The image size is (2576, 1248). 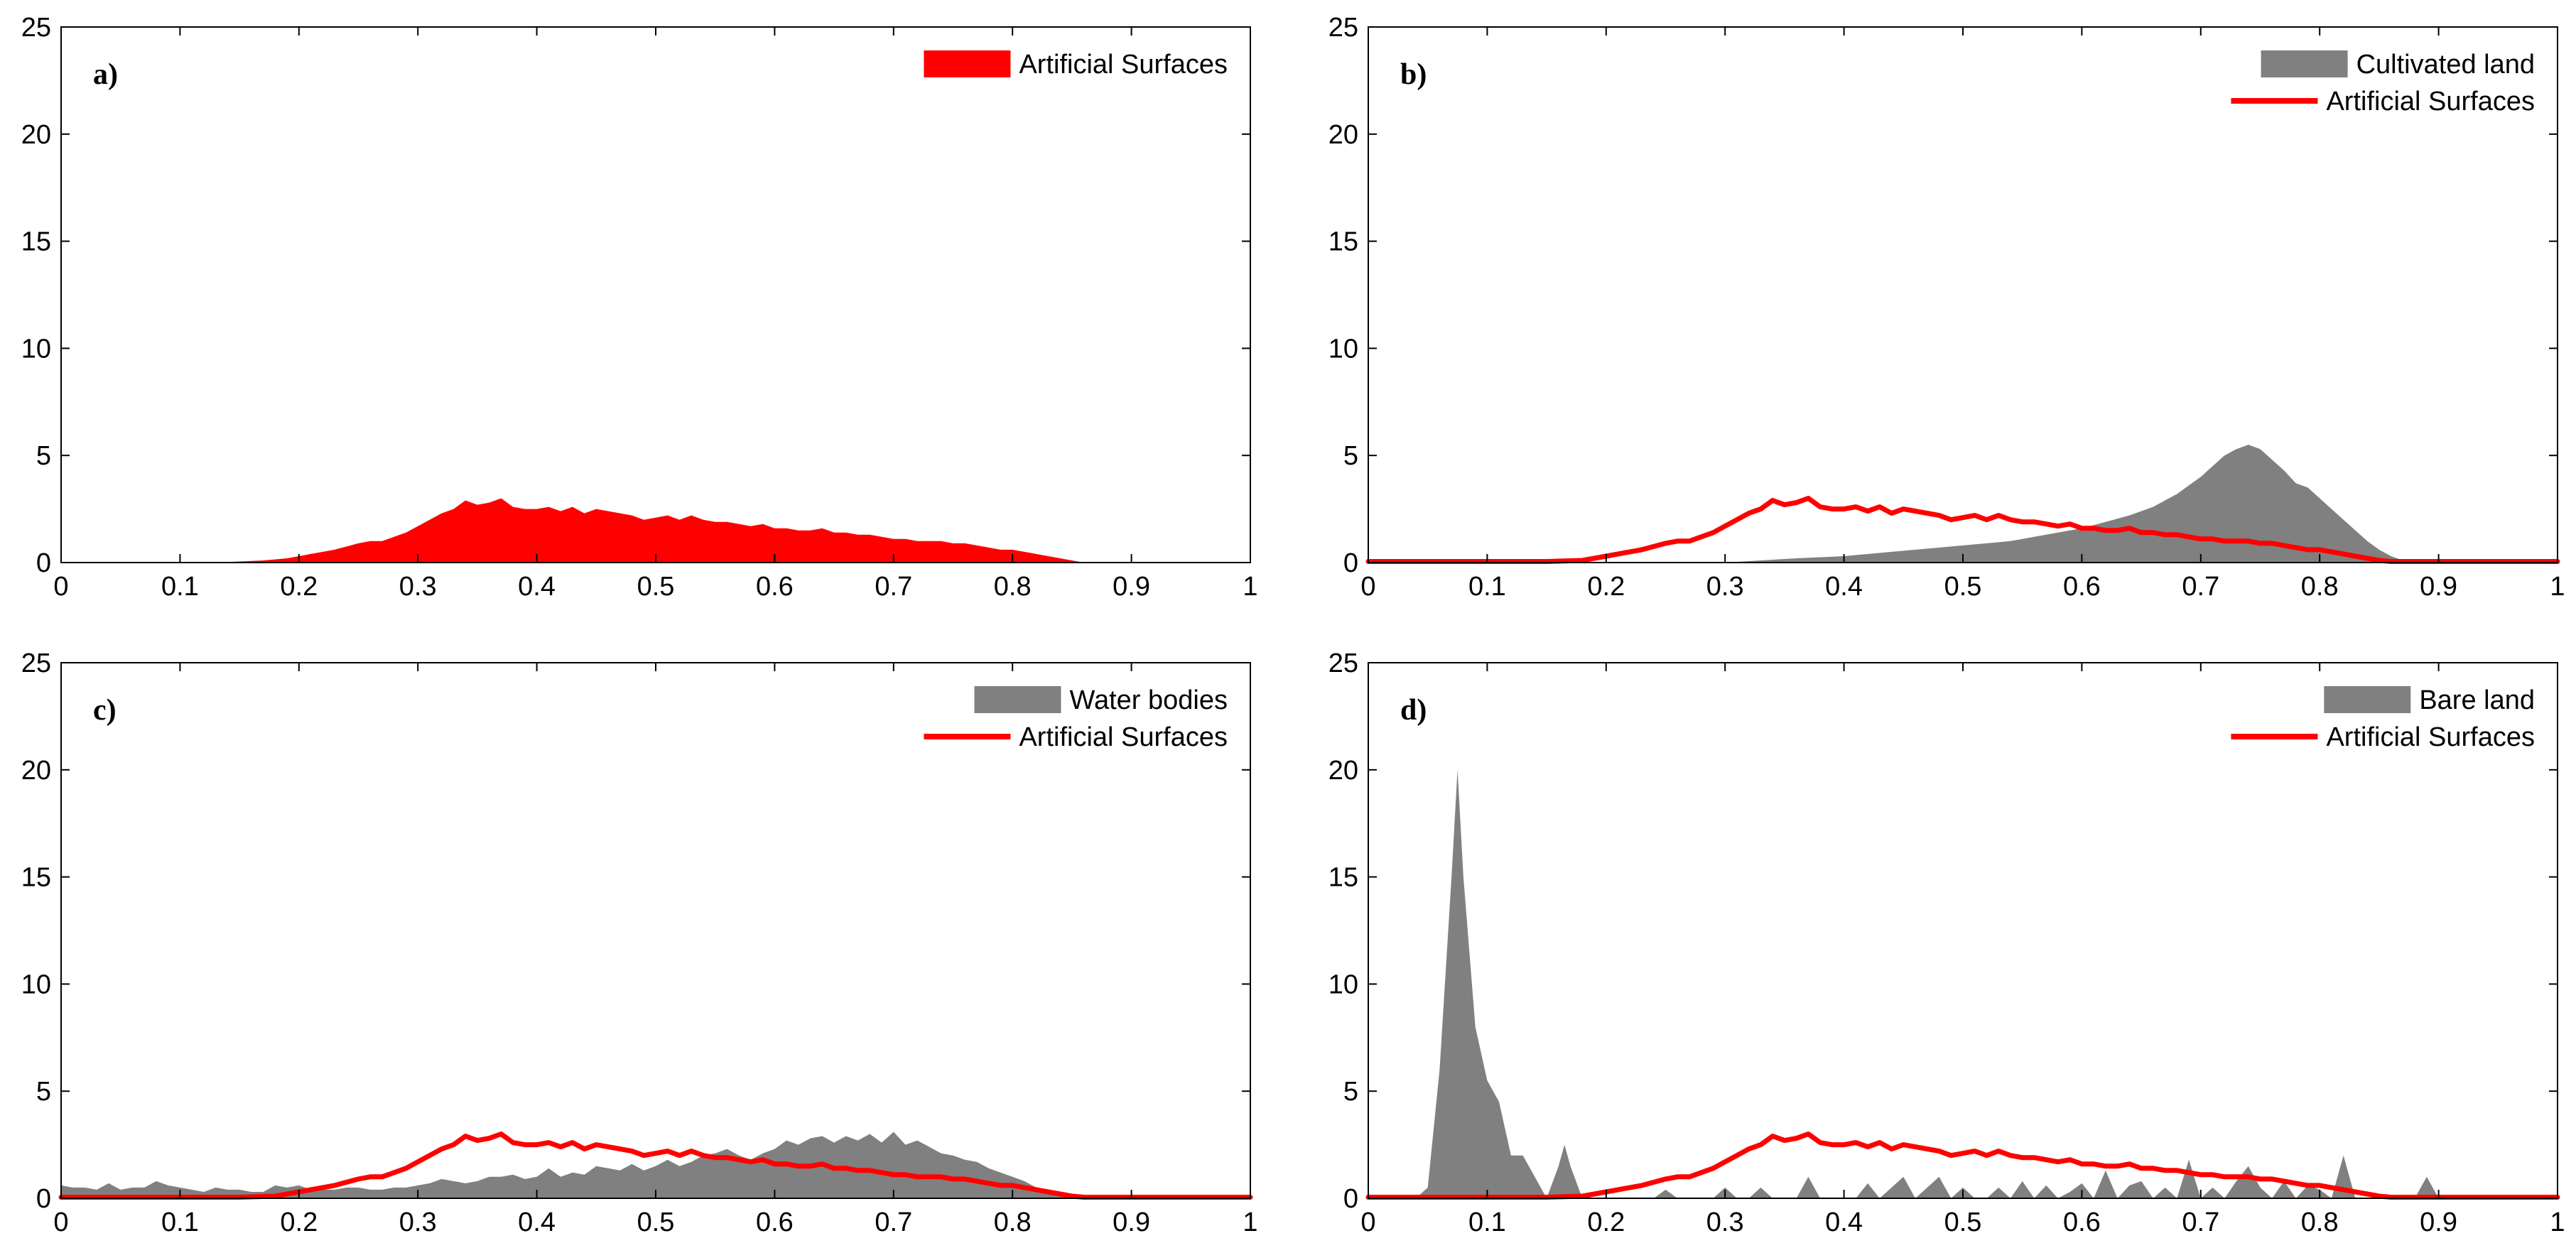 I want to click on panel-label: d), so click(x=1413, y=710).